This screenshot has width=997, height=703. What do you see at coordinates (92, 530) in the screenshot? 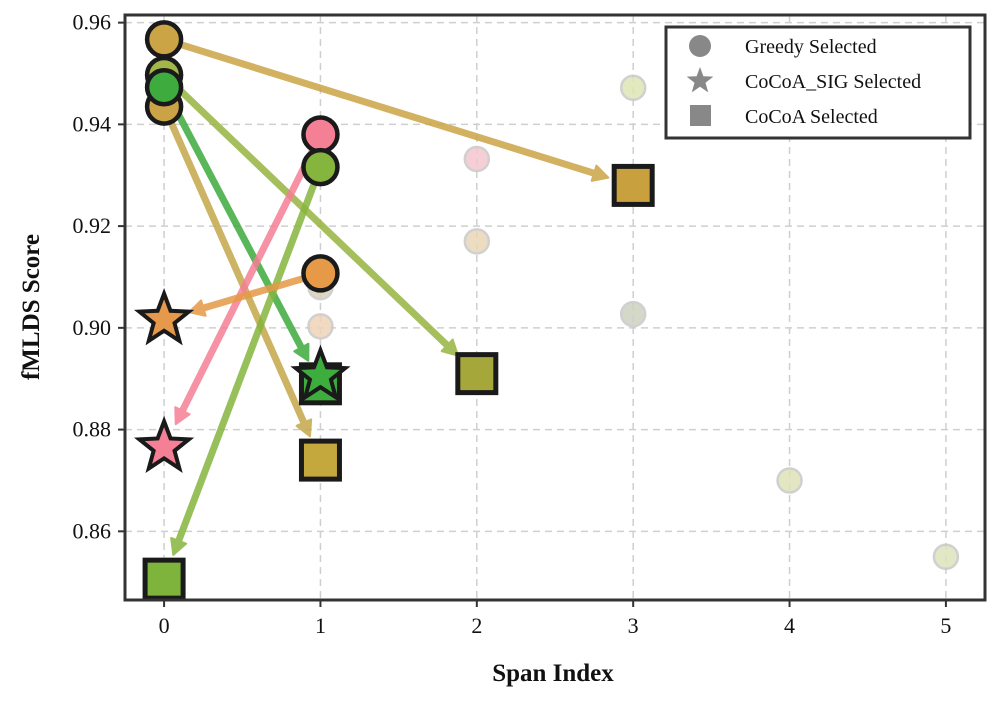
I see `y-tick-label: 0.86` at bounding box center [92, 530].